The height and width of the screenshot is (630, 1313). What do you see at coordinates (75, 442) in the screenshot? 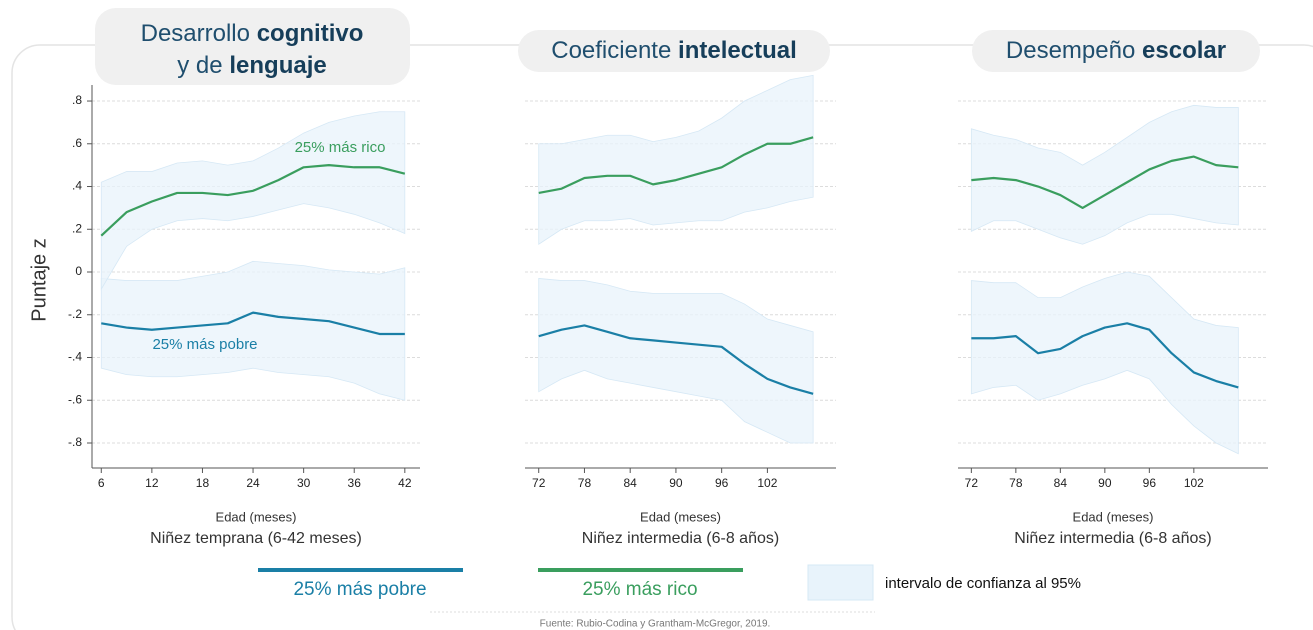
I see `y-tick-label: -.8` at bounding box center [75, 442].